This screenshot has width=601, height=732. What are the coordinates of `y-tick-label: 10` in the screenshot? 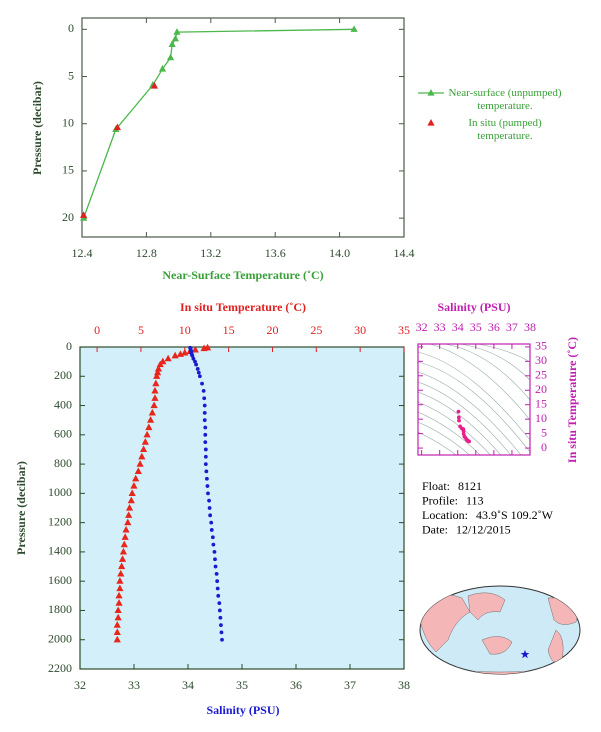 It's located at (541, 418).